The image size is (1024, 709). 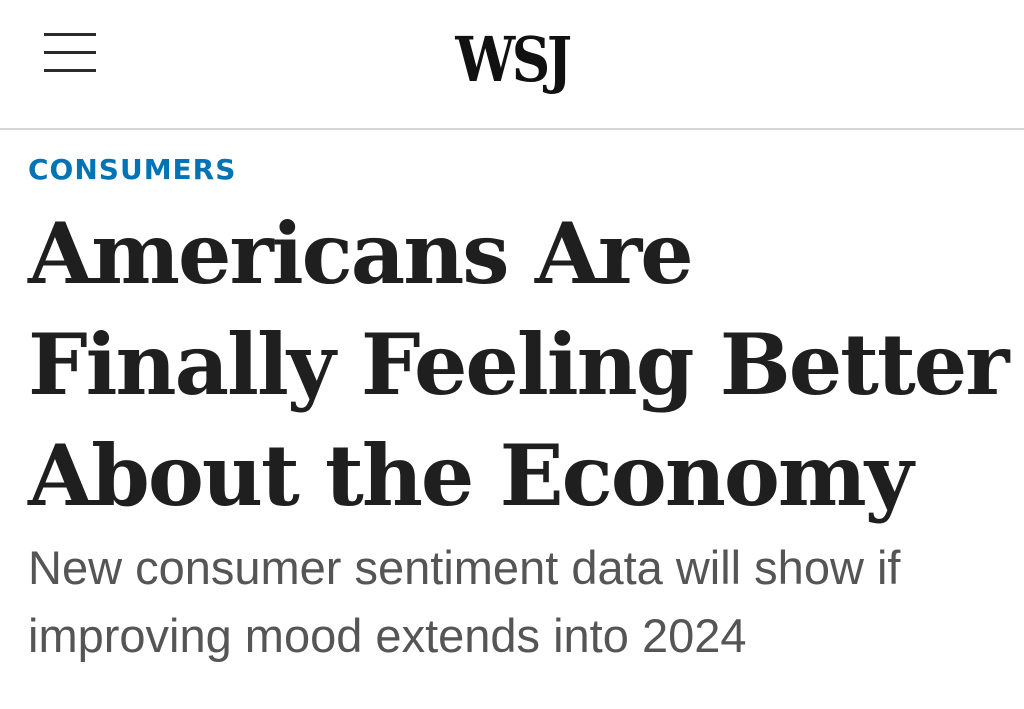 I want to click on header-divider, so click(x=512, y=129).